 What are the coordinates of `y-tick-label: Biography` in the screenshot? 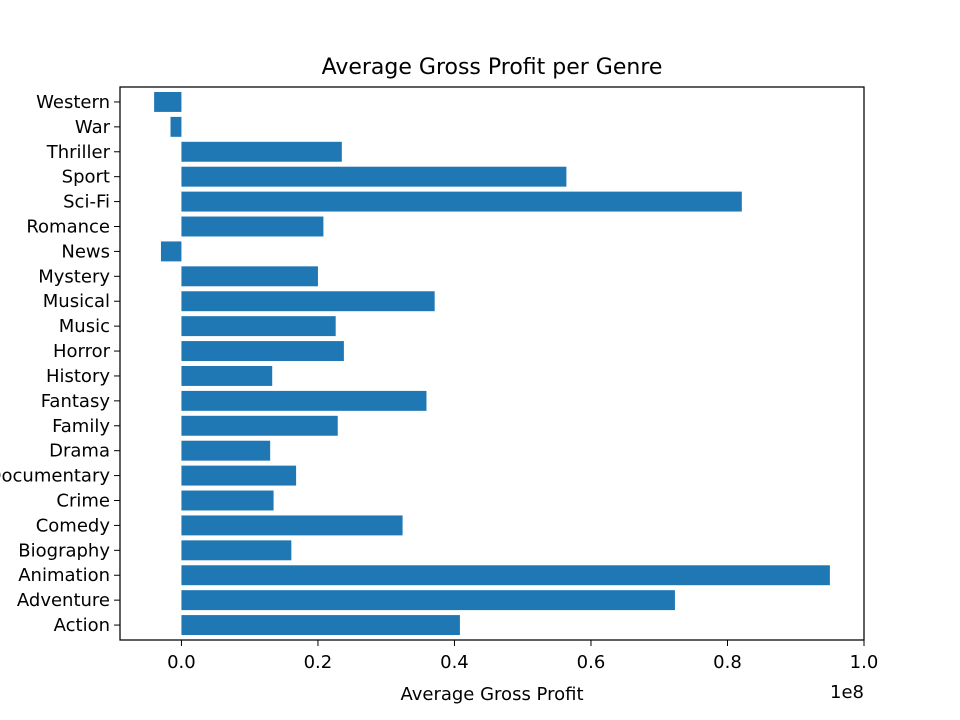 It's located at (64, 550).